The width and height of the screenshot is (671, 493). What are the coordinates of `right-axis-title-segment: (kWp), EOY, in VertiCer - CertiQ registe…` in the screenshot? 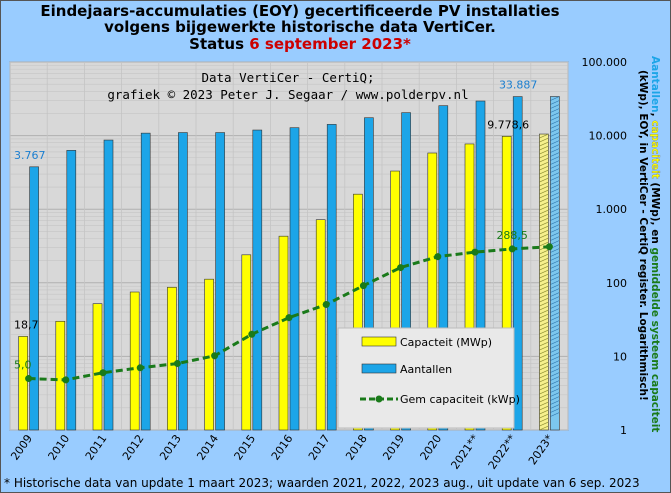 It's located at (643, 235).